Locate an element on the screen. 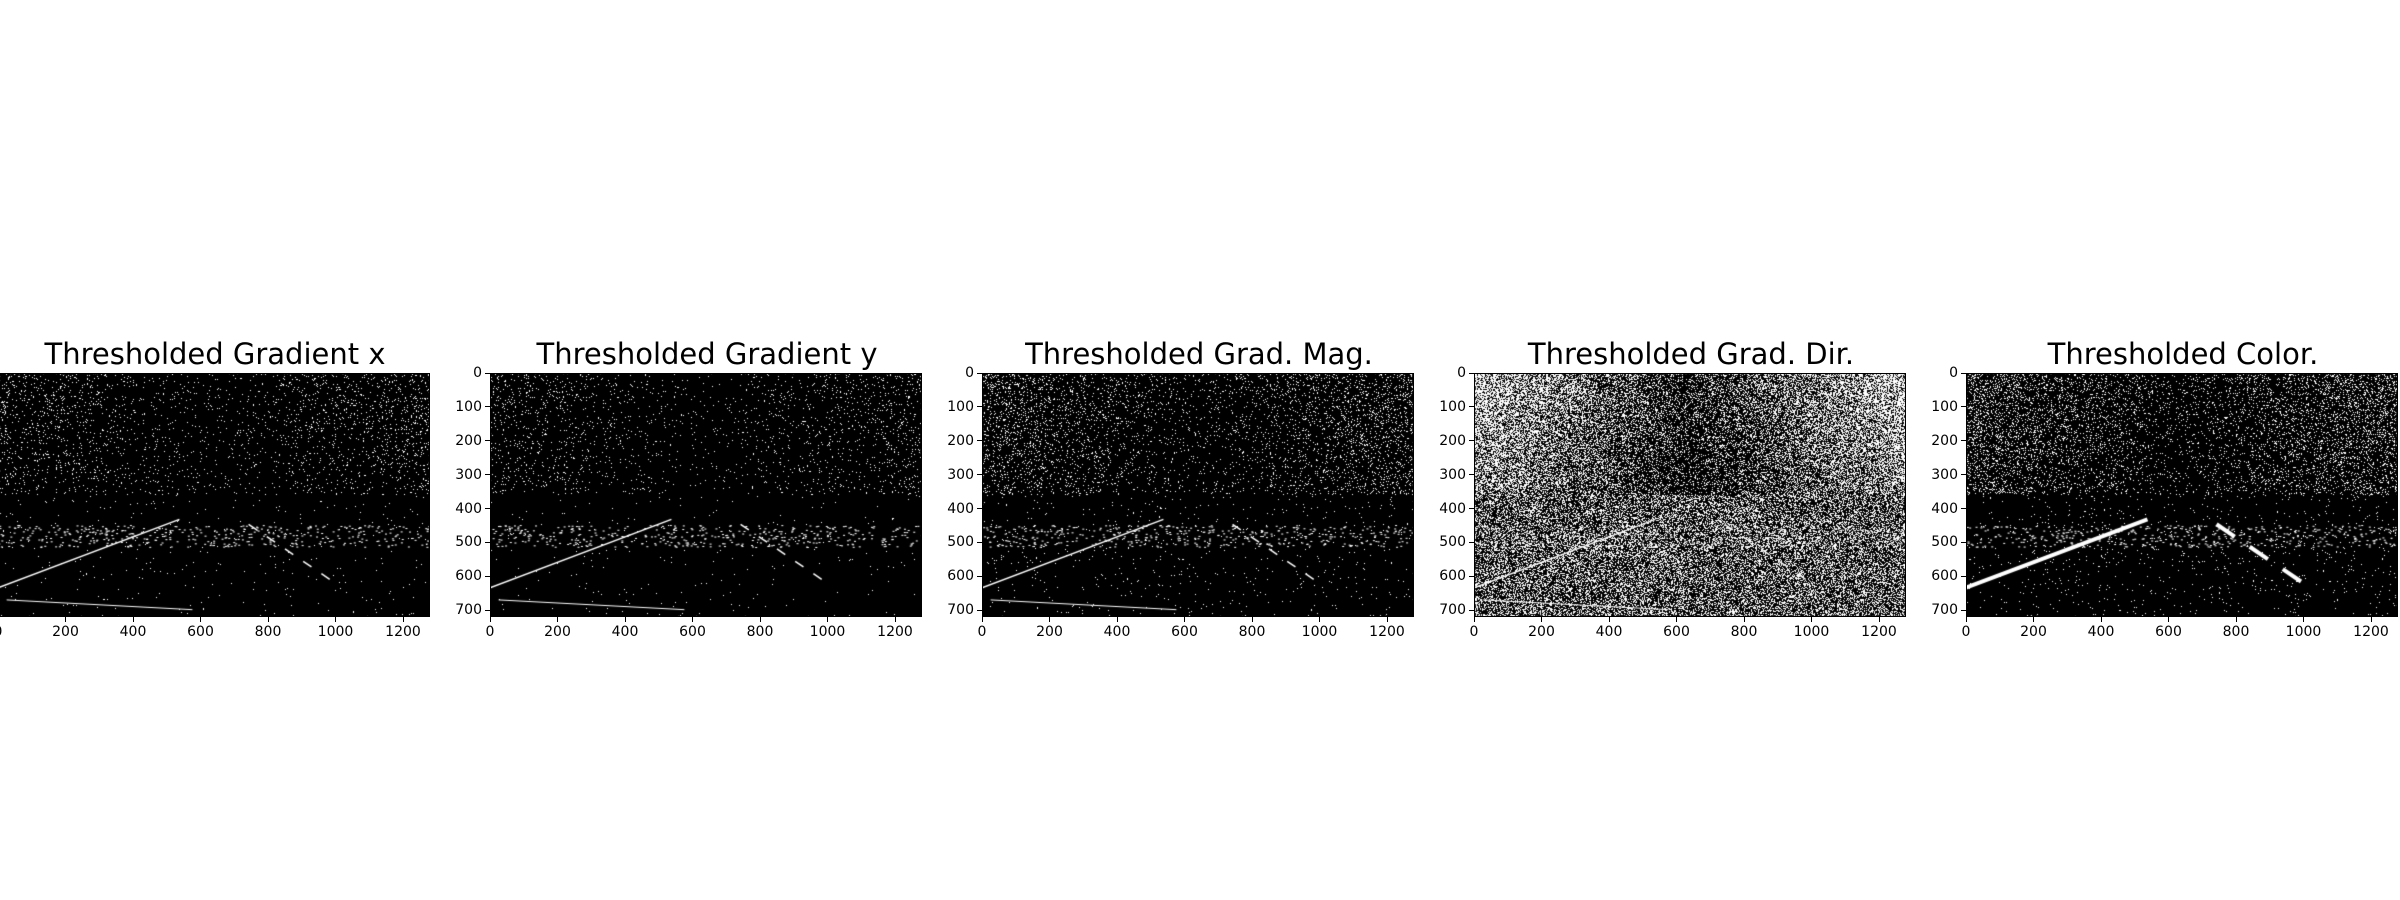  panel-title: Thresholded Color. is located at coordinates (2183, 354).